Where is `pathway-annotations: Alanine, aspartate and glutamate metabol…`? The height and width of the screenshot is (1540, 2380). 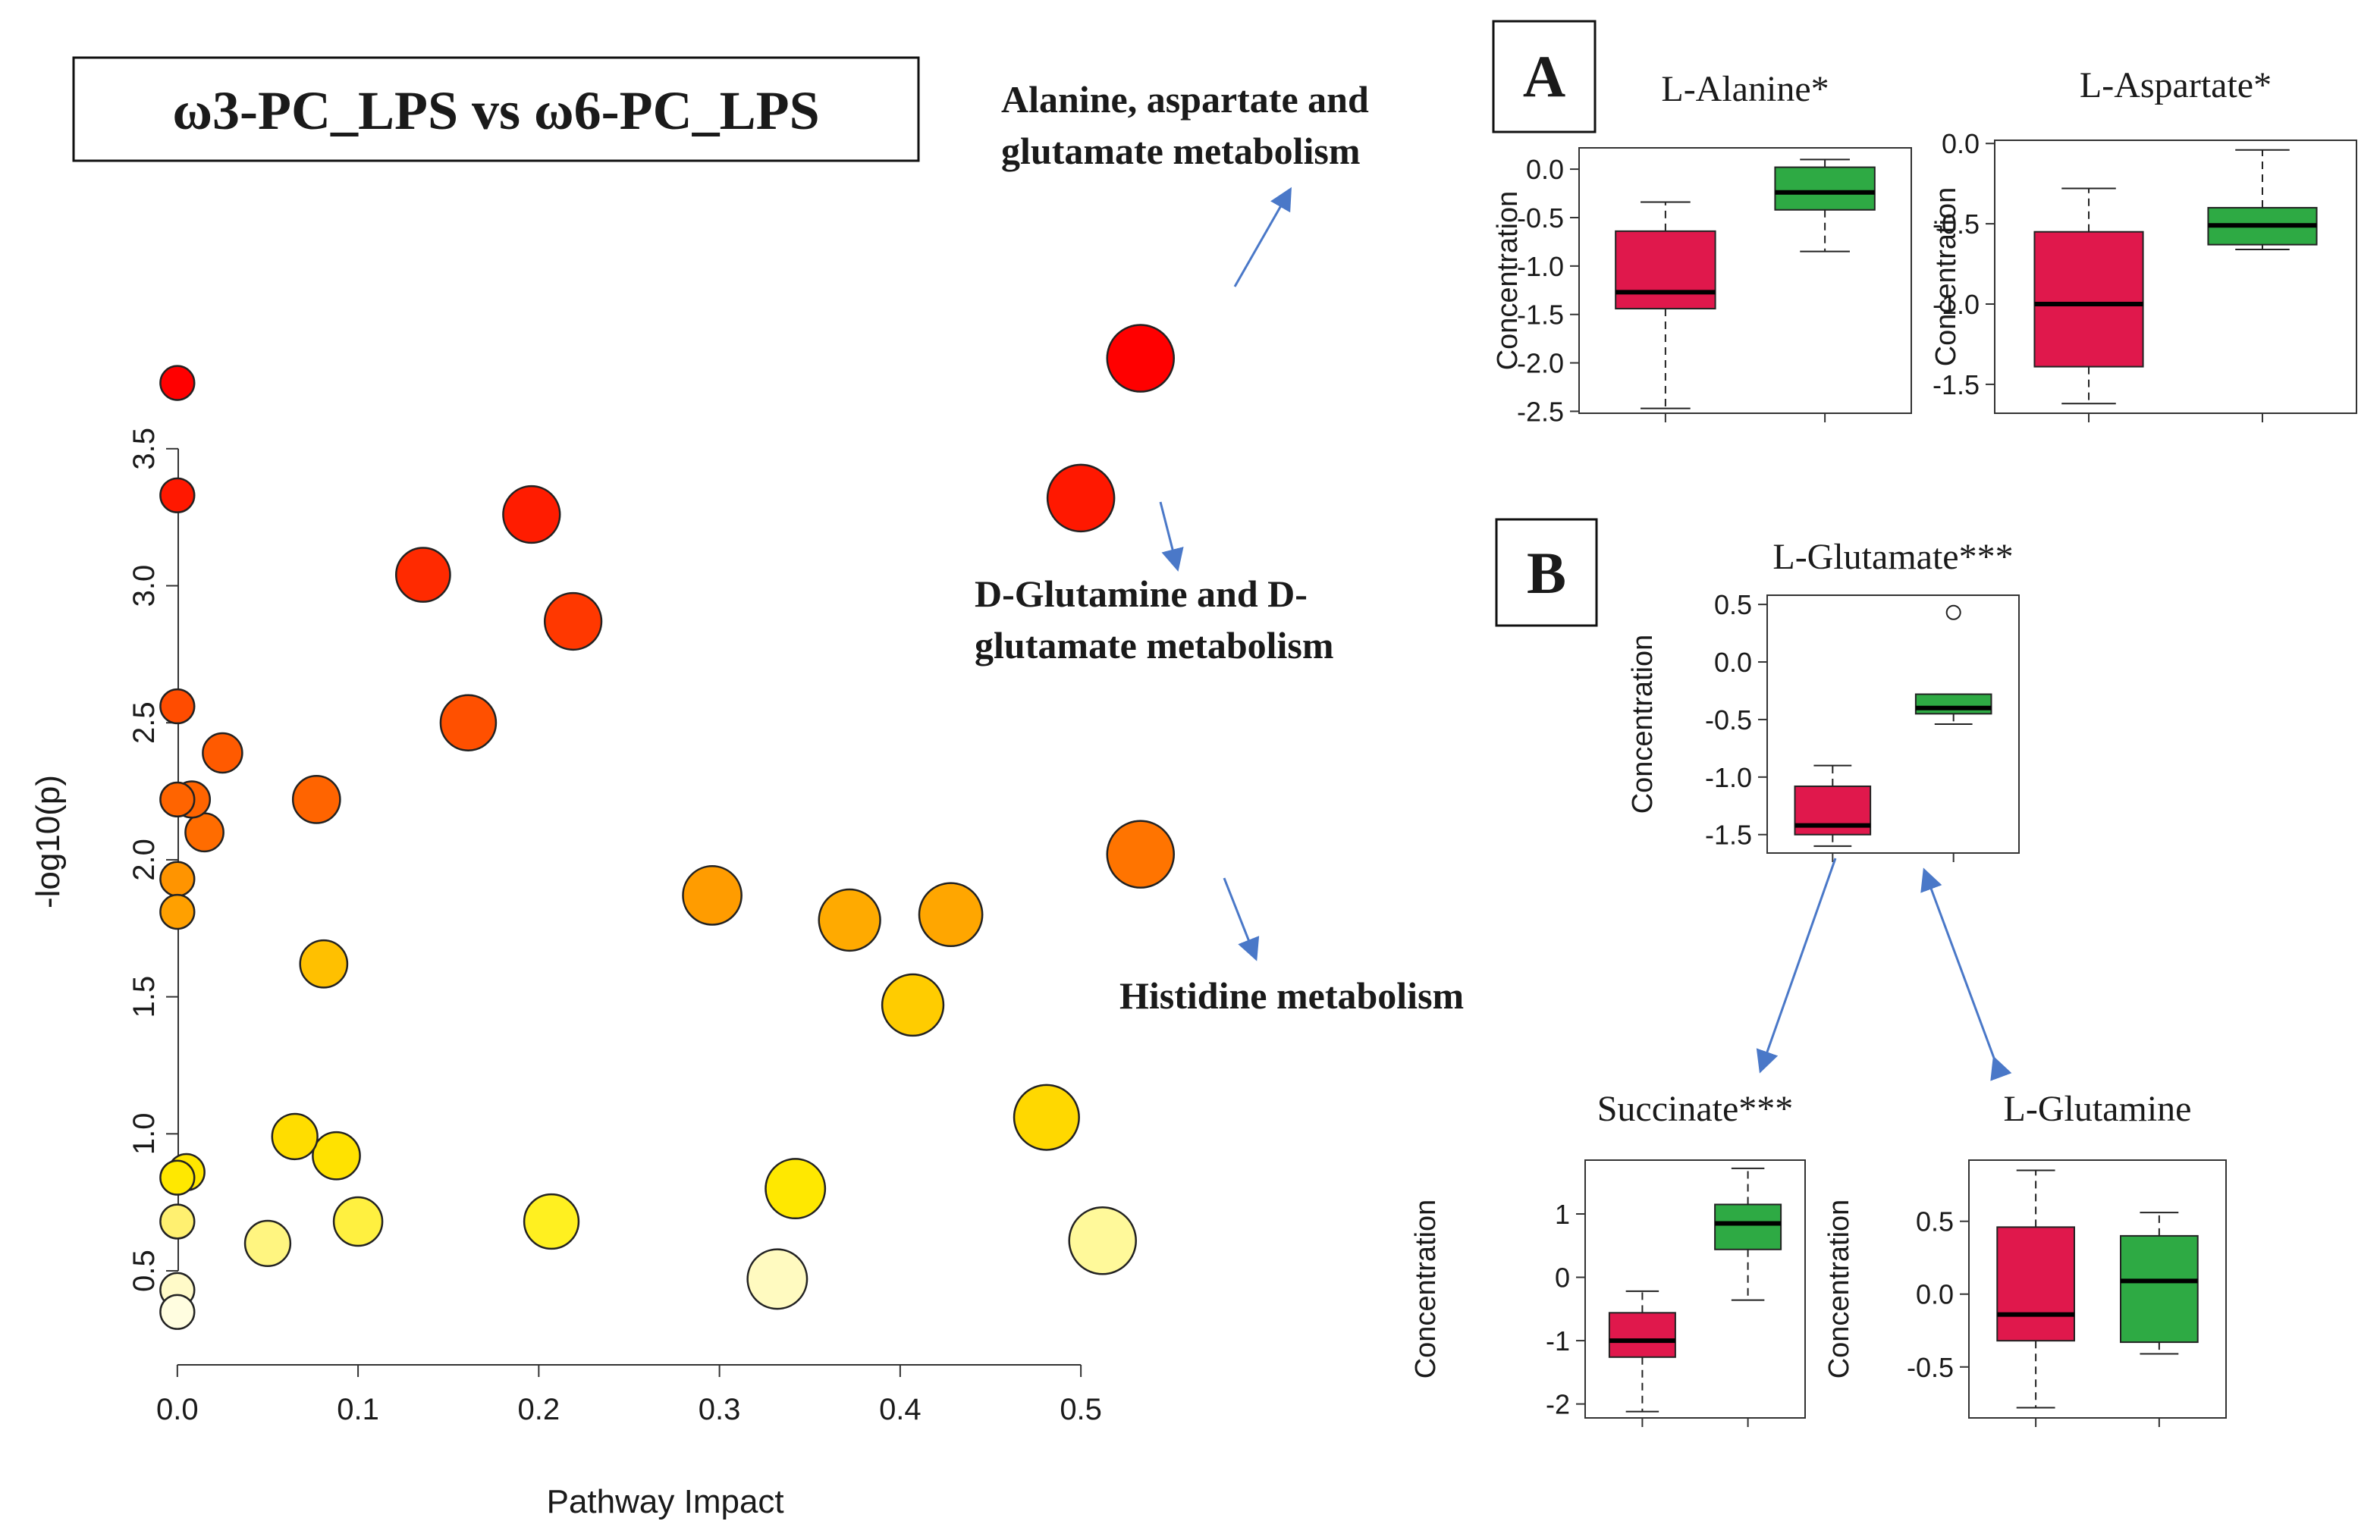
pathway-annotations: Alanine, aspartate and glutamate metabol… is located at coordinates (1219, 547).